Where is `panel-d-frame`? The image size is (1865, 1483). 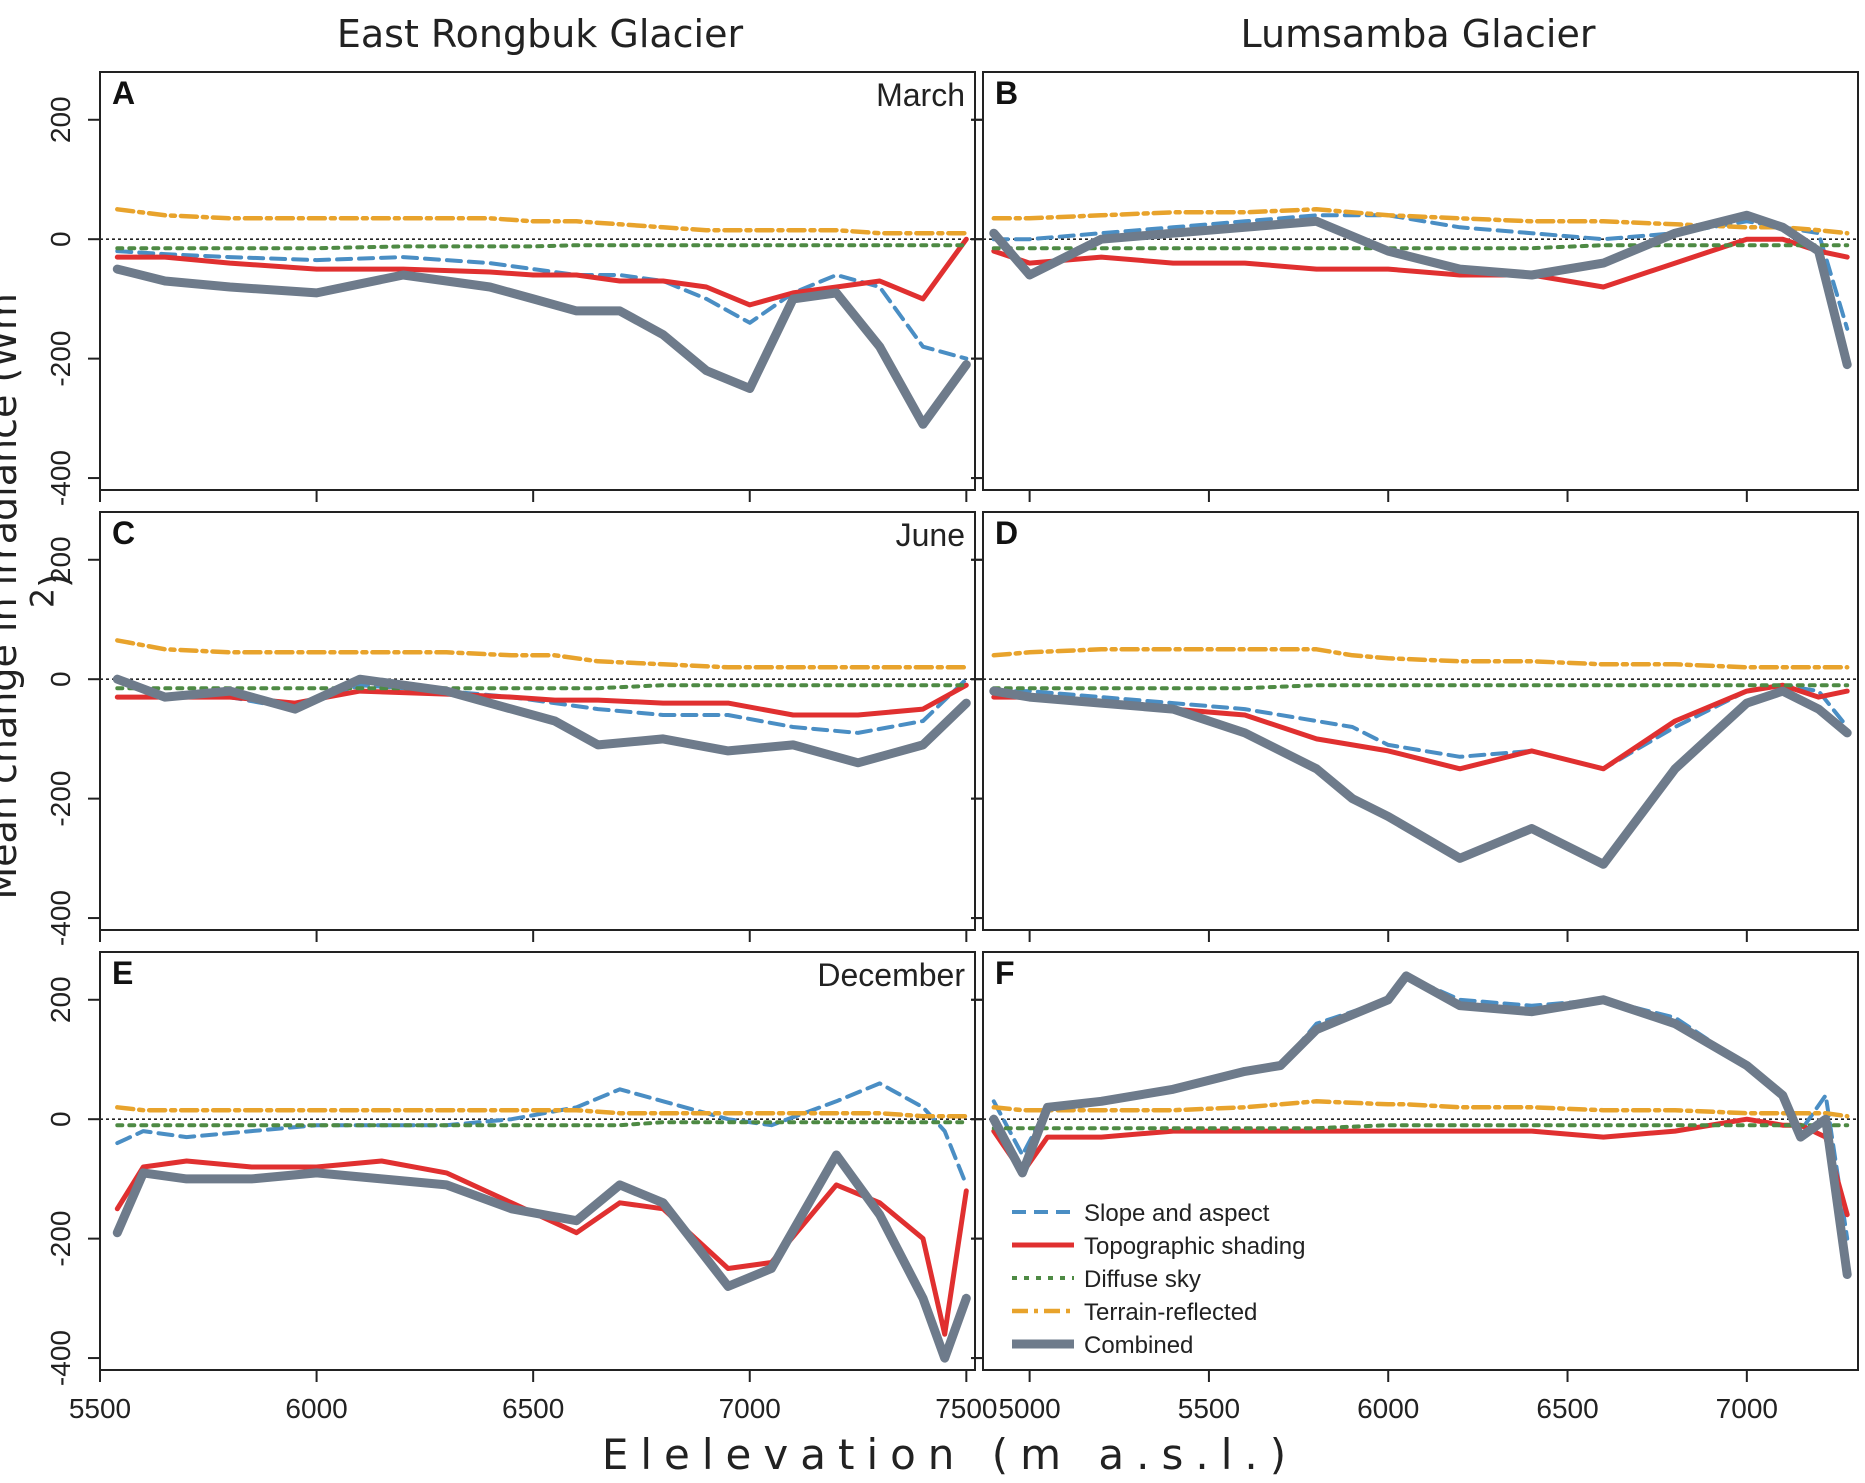
panel-d-frame is located at coordinates (1420, 721).